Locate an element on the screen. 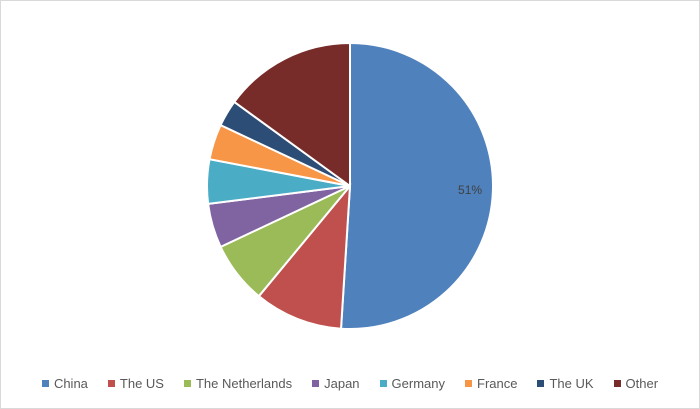 The image size is (700, 409). legend-item-germany: Germany is located at coordinates (412, 383).